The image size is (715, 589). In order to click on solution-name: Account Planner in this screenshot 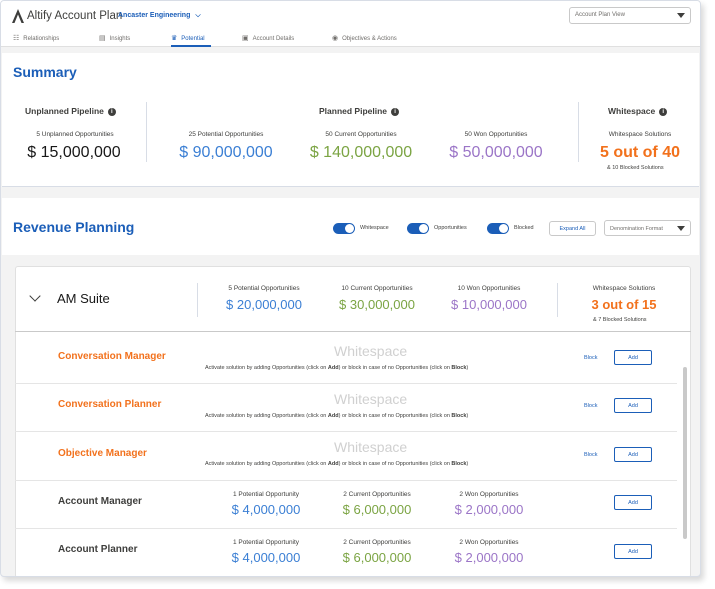, I will do `click(98, 549)`.